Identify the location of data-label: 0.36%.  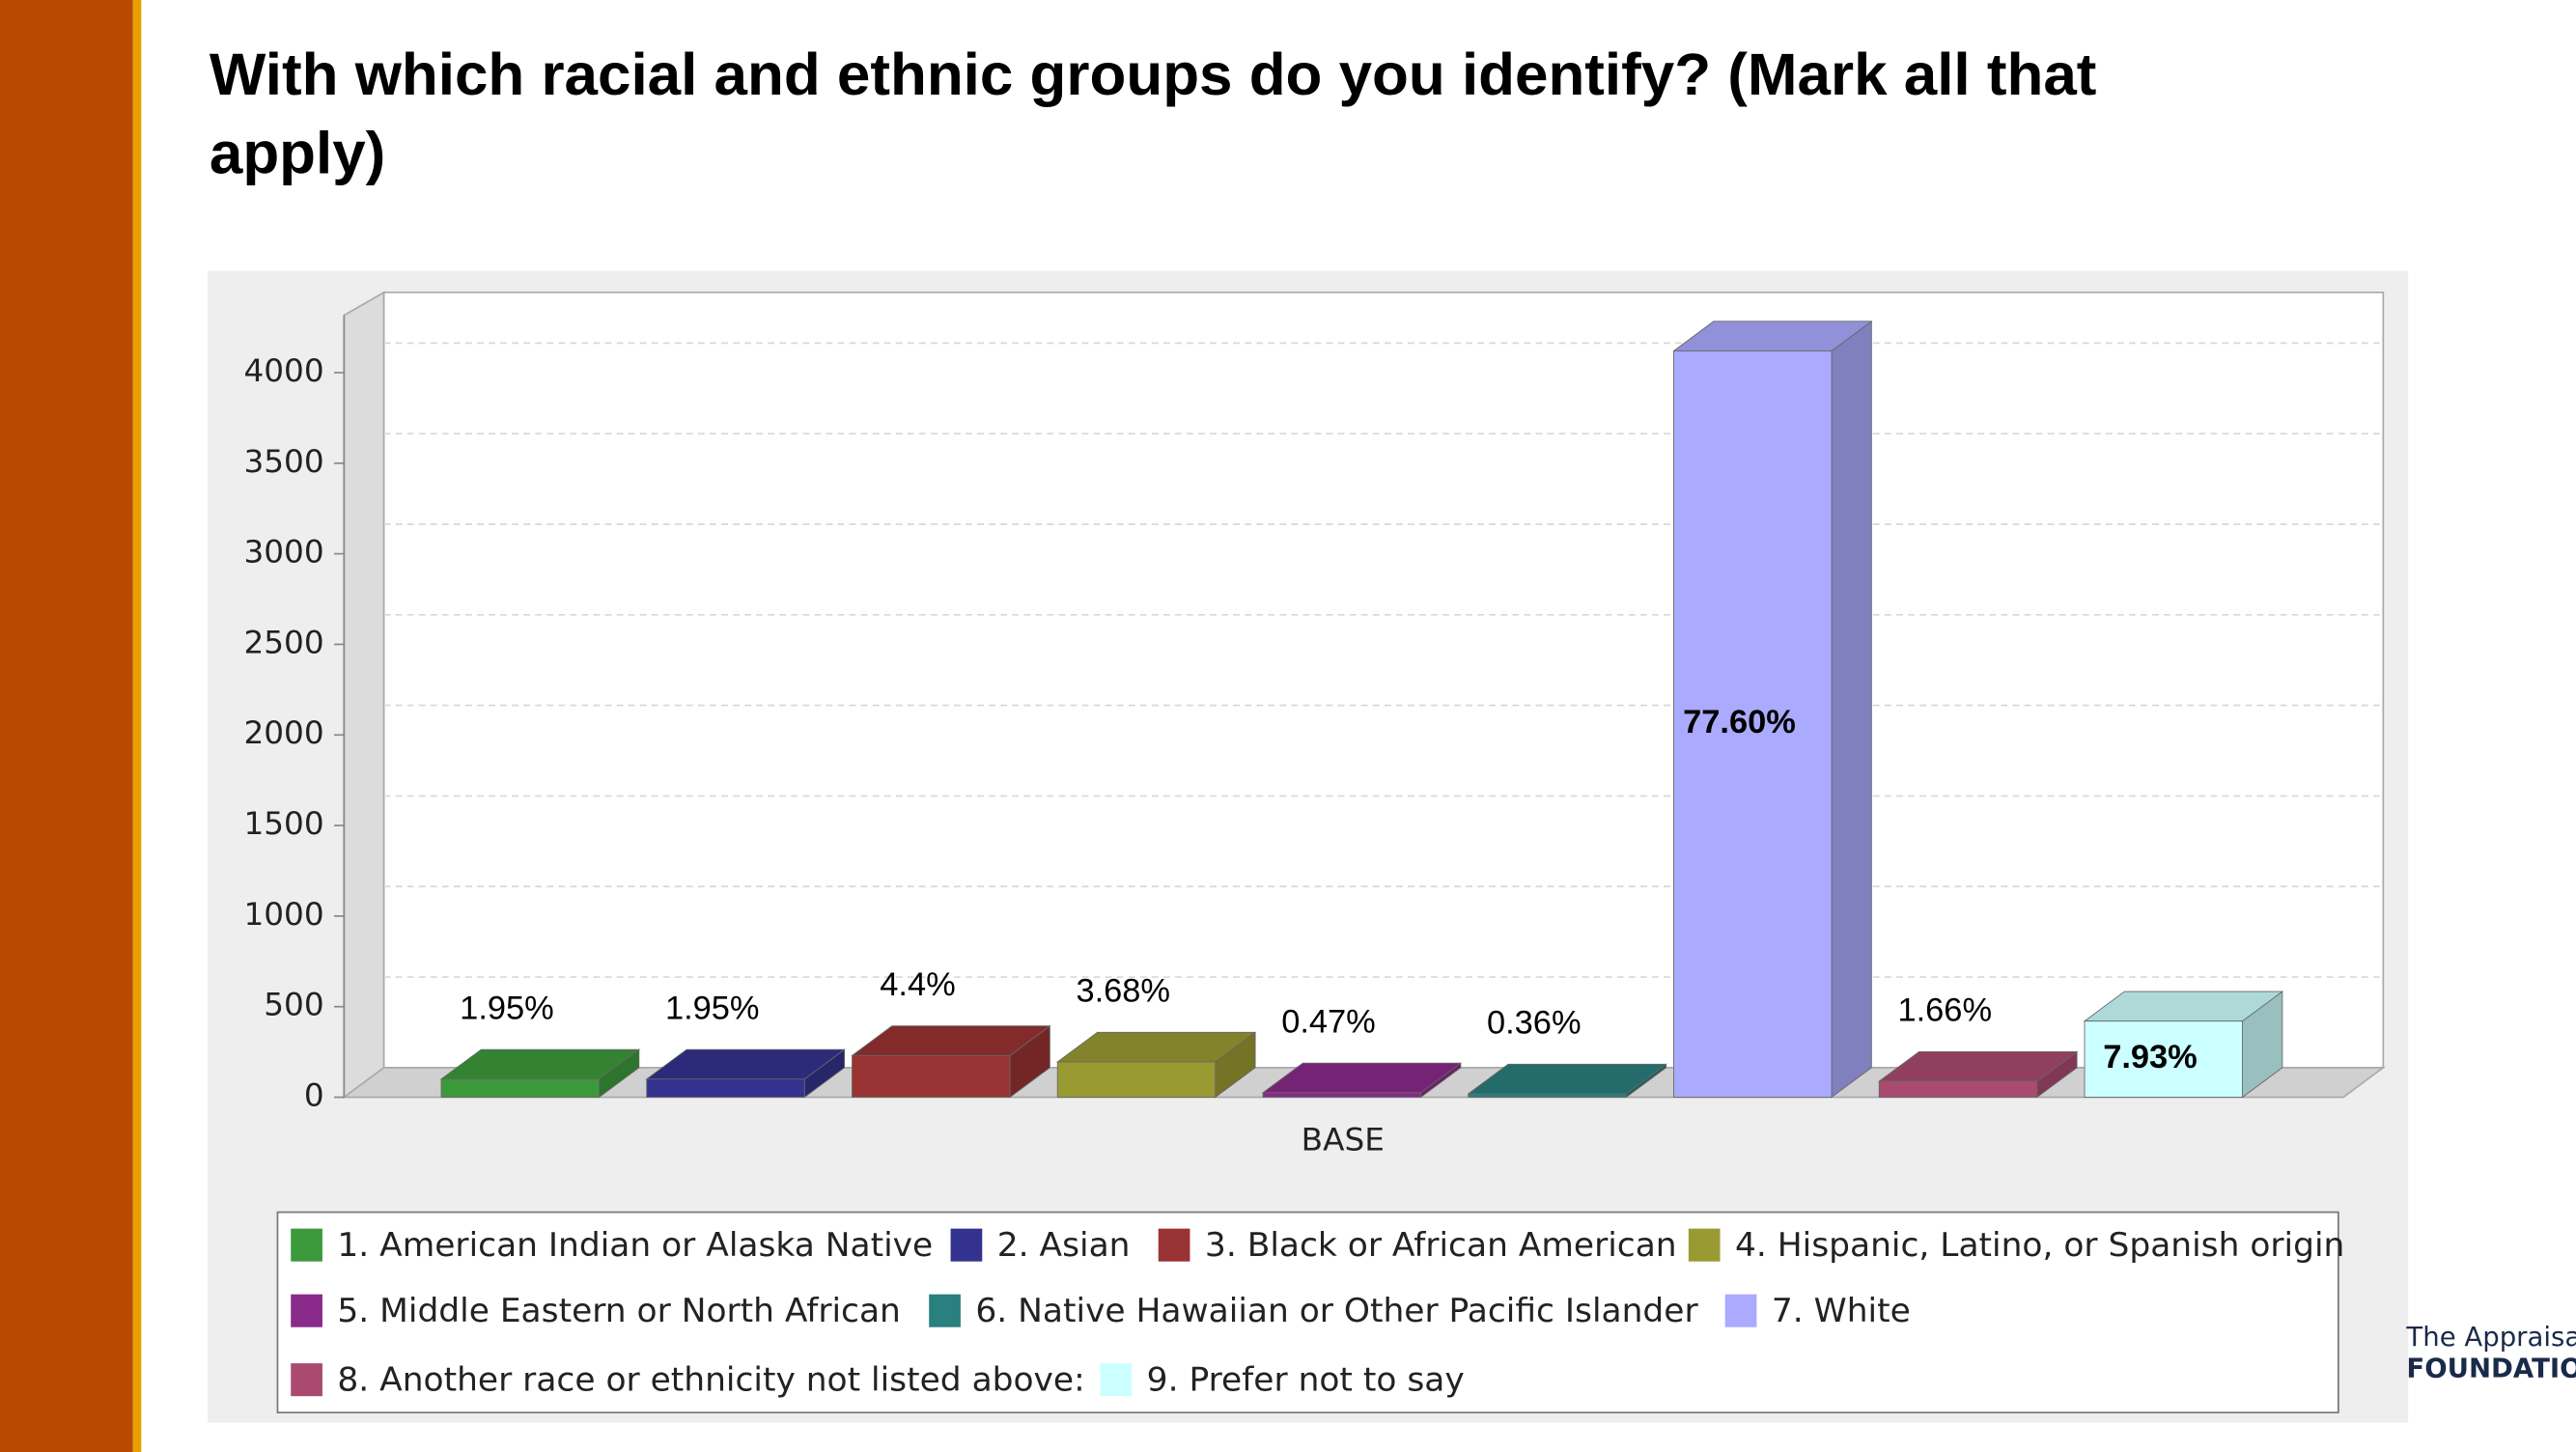
(1535, 1024).